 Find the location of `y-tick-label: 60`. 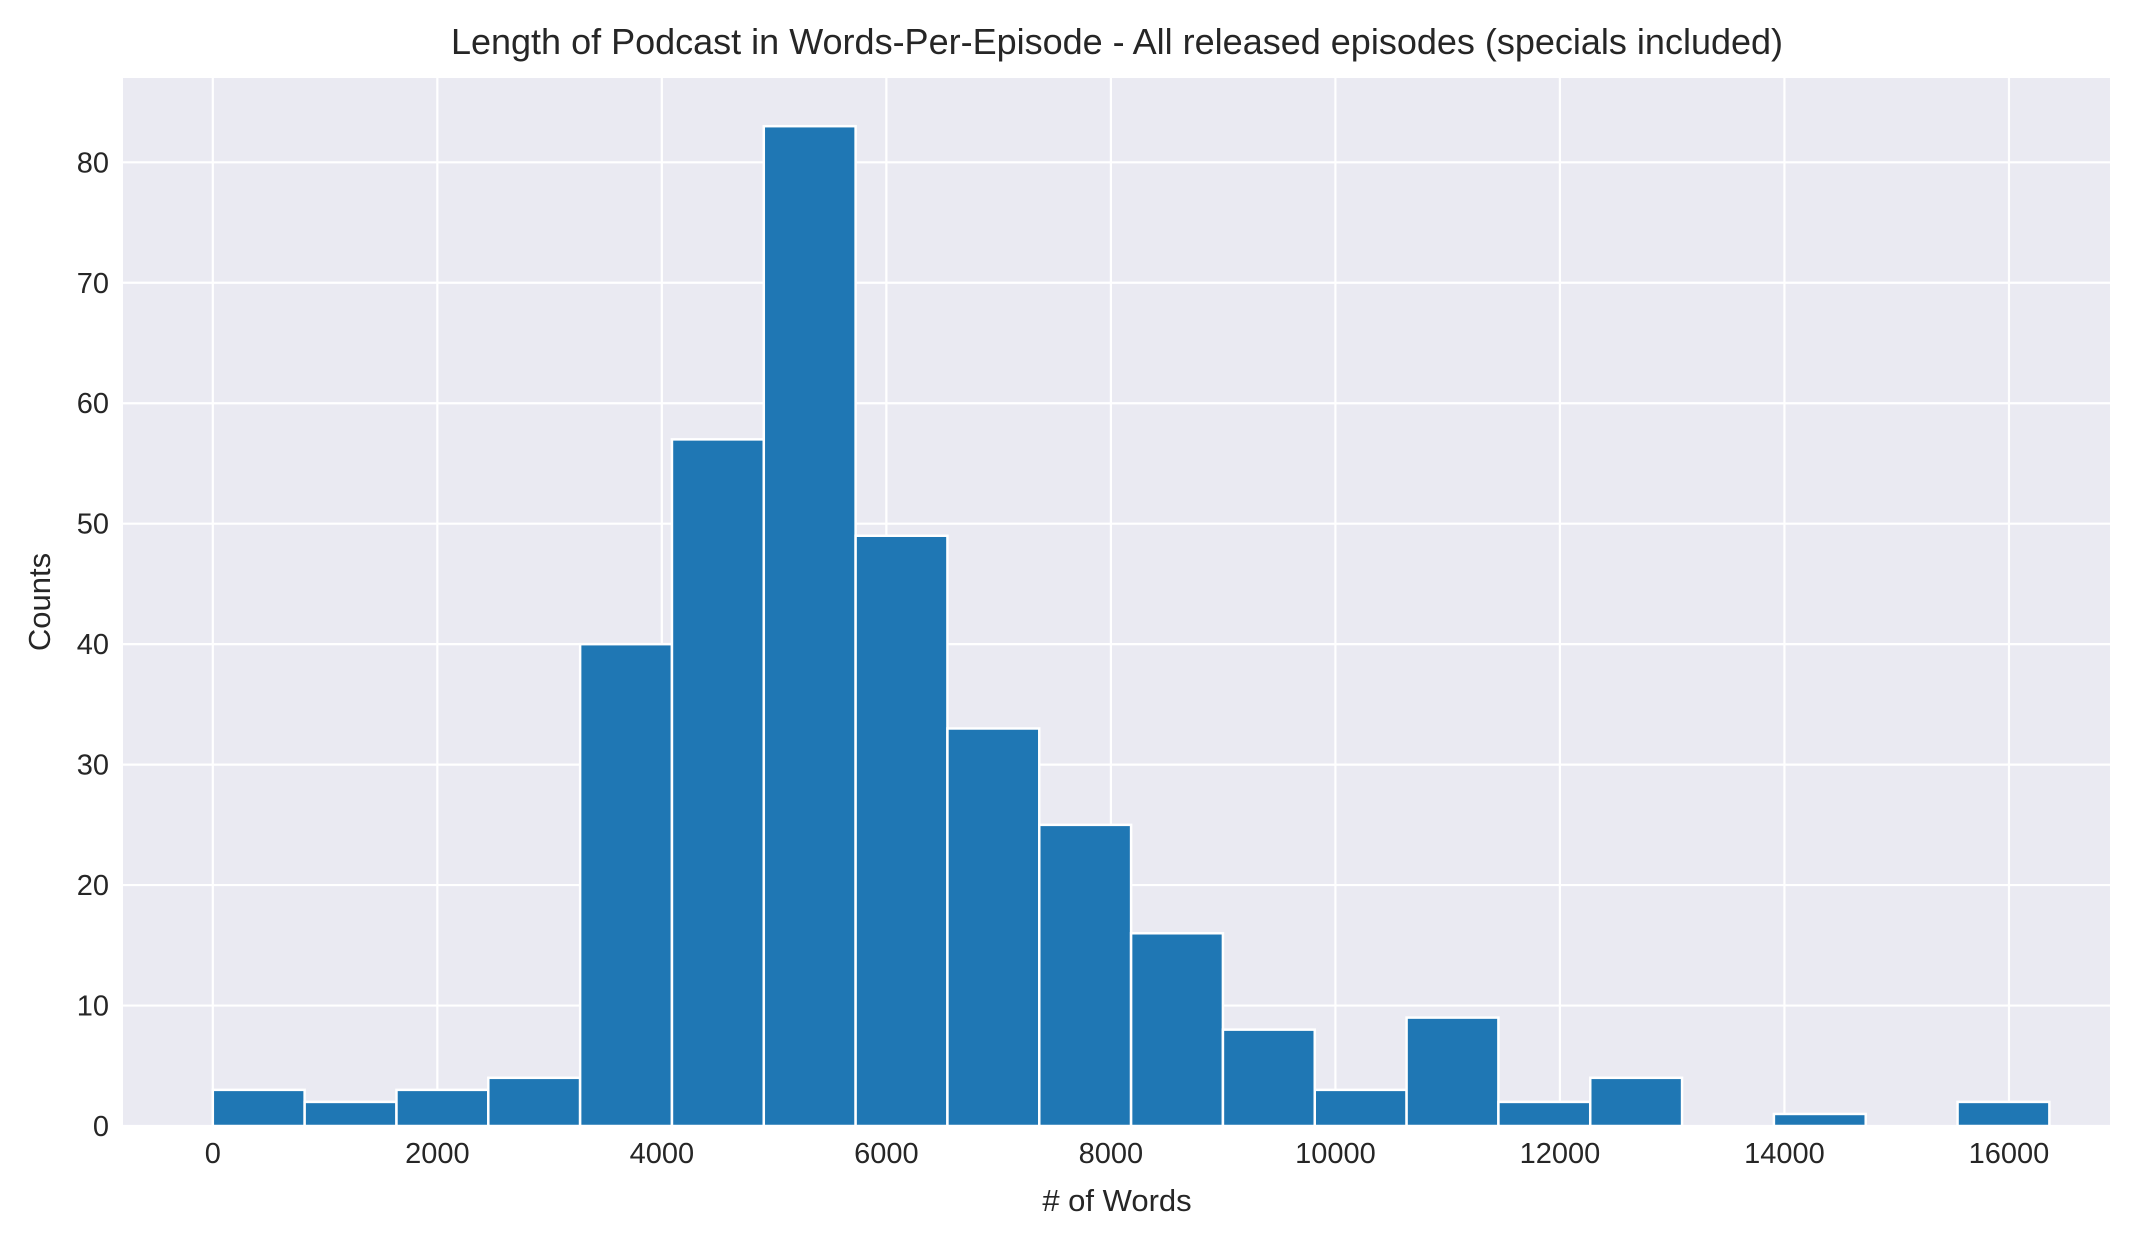

y-tick-label: 60 is located at coordinates (93, 404).